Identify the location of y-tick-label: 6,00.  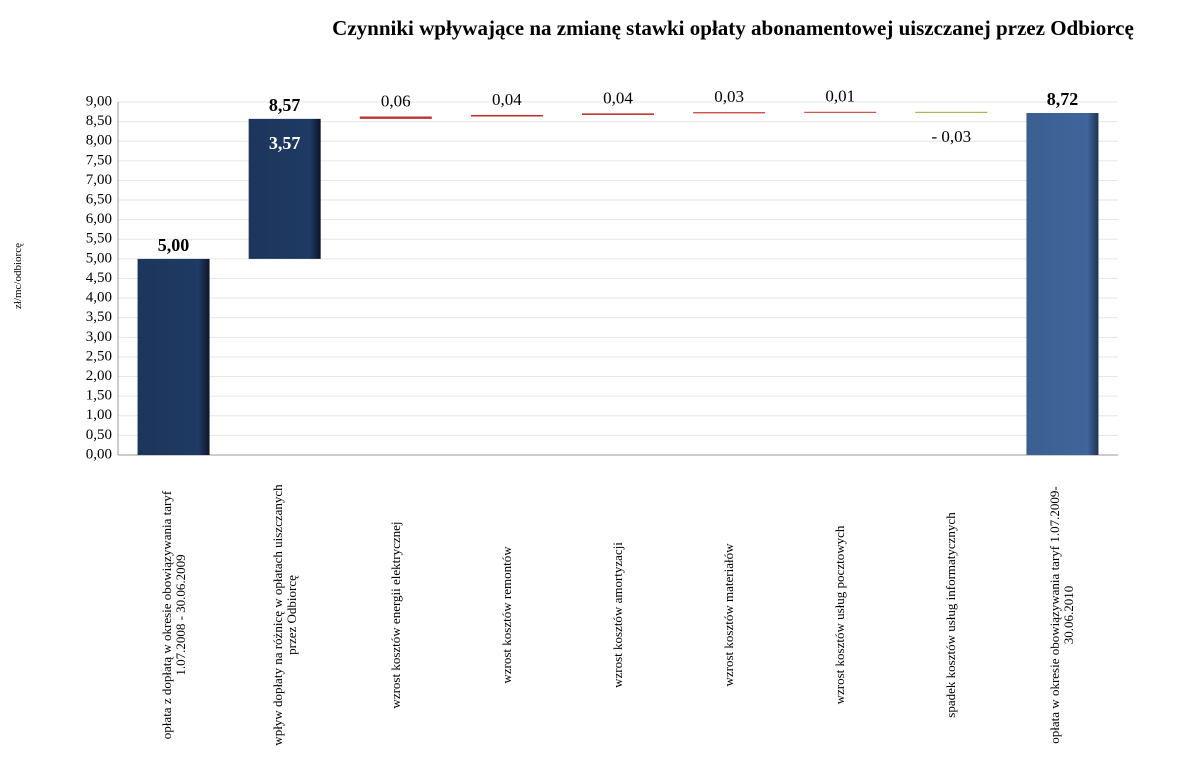
(99, 219).